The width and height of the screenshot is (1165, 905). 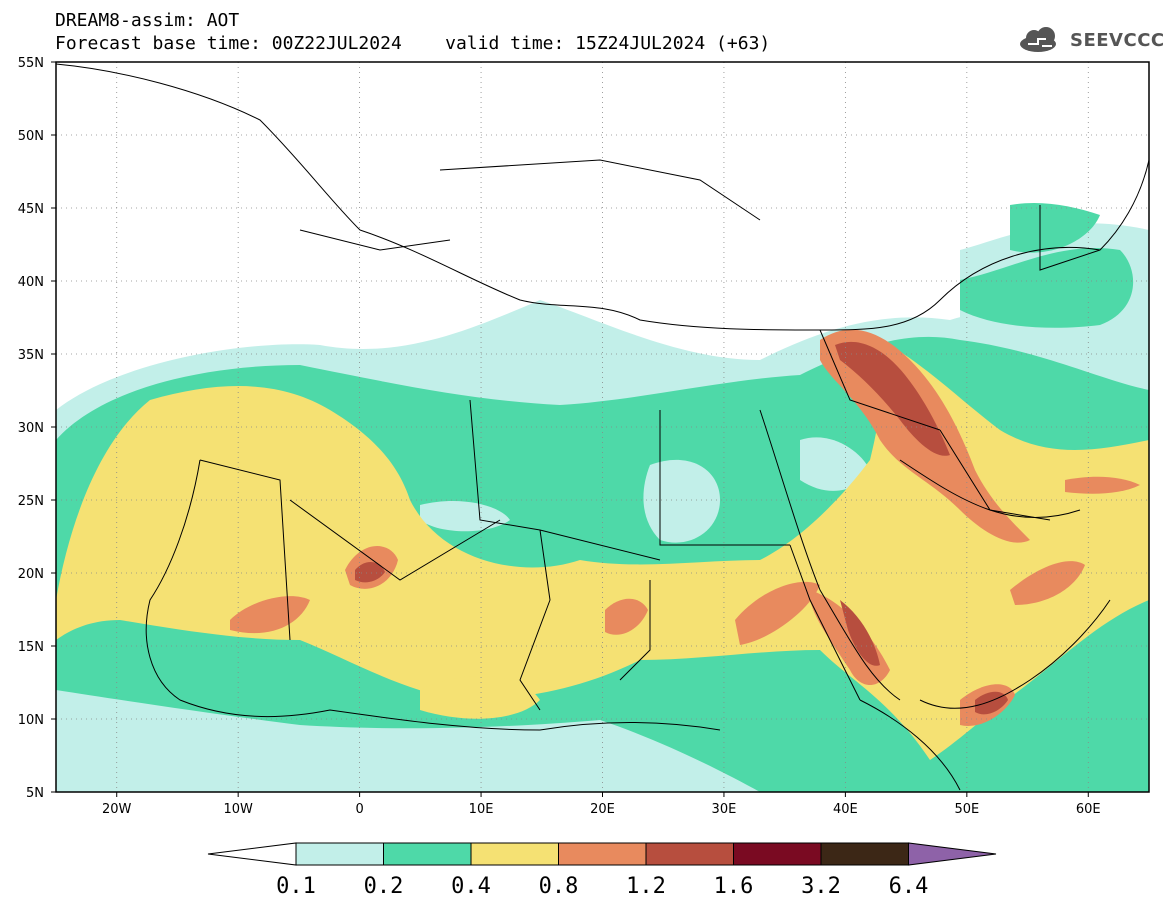 I want to click on lon-tick-label: 10E, so click(x=481, y=809).